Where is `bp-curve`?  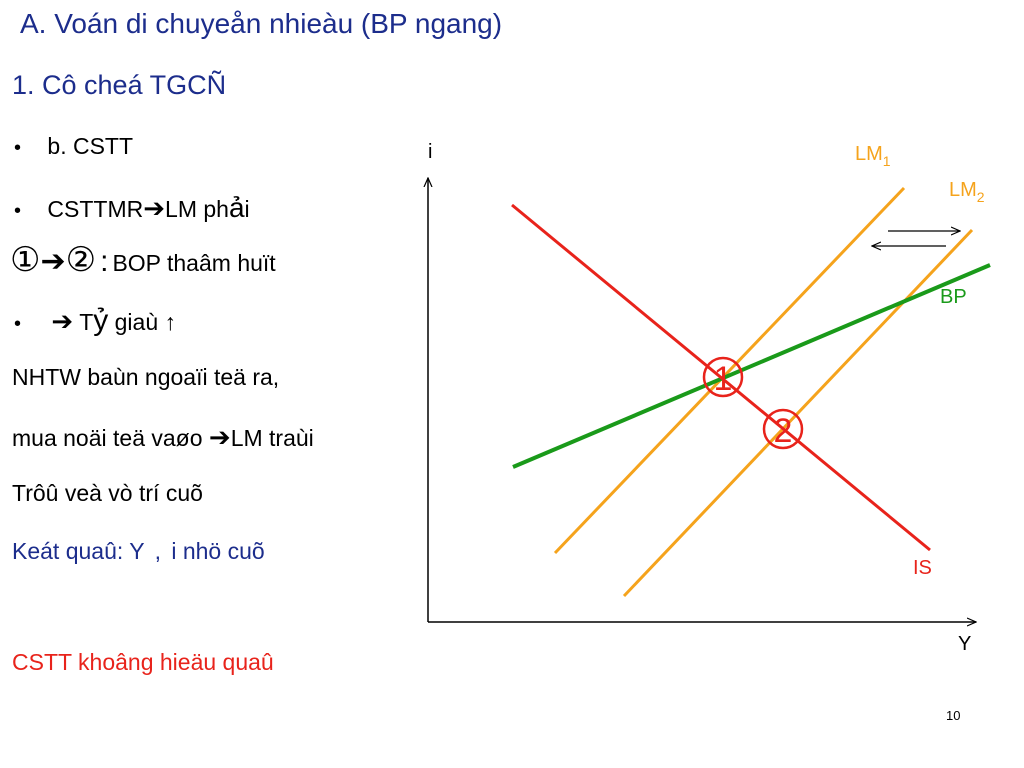 bp-curve is located at coordinates (751, 366).